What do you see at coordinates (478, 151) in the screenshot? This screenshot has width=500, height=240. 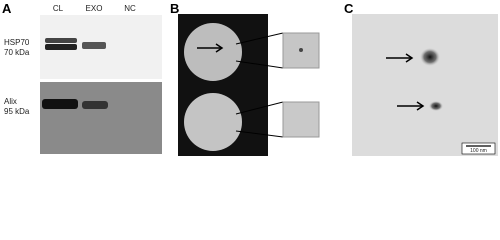 I see `scale-bar-label: 100 nm` at bounding box center [478, 151].